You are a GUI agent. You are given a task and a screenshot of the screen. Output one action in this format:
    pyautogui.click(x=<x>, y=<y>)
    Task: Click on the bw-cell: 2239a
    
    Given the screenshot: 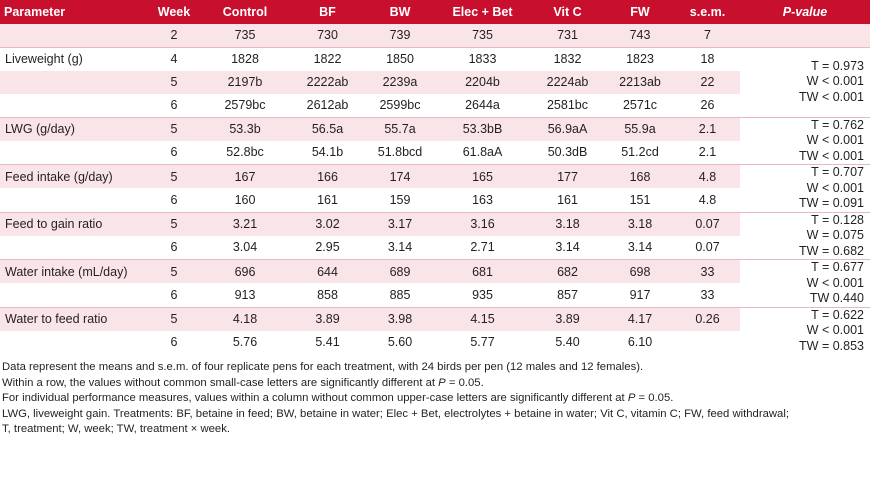 What is the action you would take?
    pyautogui.click(x=400, y=82)
    